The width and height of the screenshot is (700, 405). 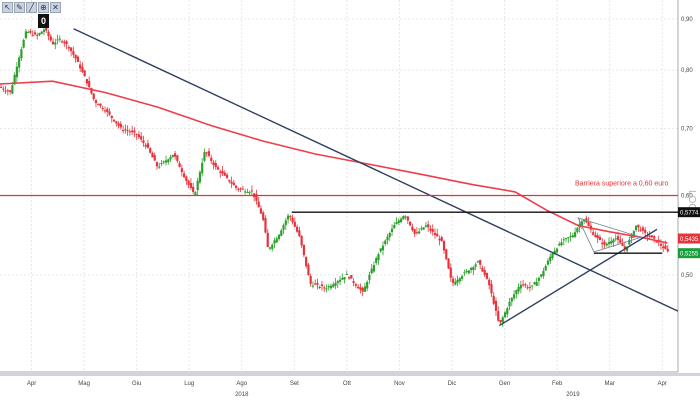 I want to click on chart-toolbar: ↖ ✎ ╱ ⊕ ✕, so click(x=31, y=7).